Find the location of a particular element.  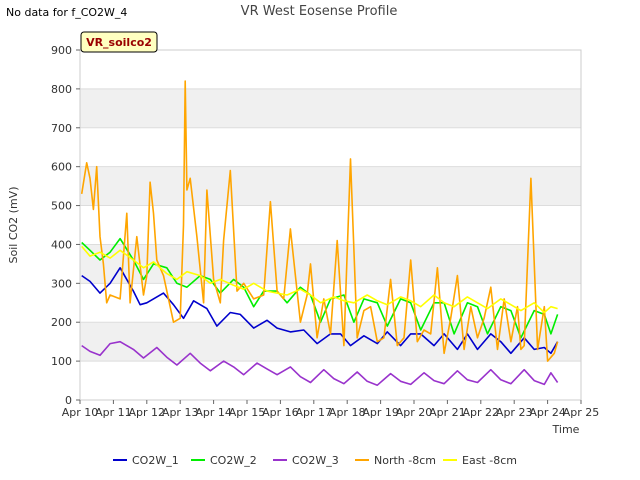

y-tick-label: 400 is located at coordinates (61, 244).